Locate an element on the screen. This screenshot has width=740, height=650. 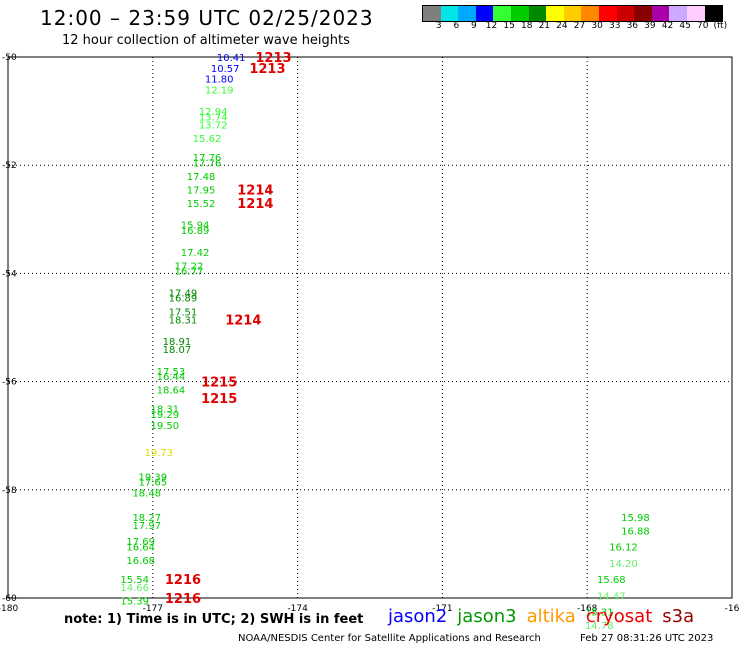
y-tick-label: -54 is located at coordinates (9, 274).